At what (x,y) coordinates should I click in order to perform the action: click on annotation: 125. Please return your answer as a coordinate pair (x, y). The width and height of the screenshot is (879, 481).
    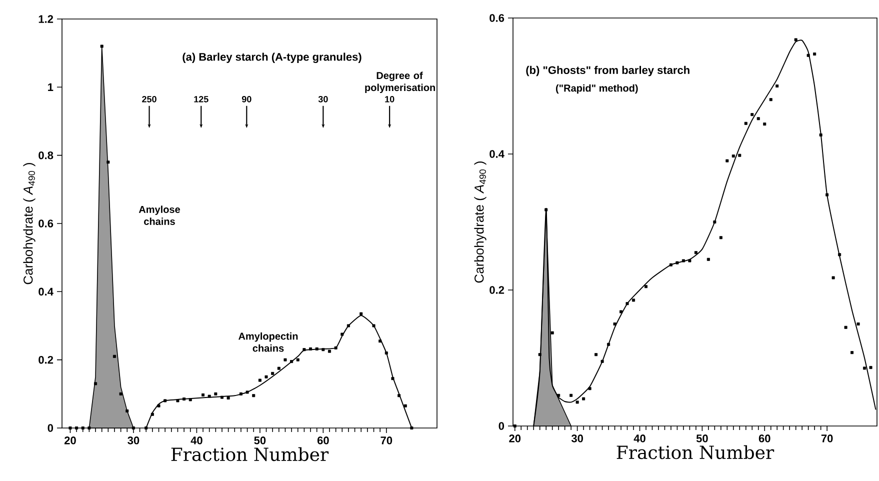
    Looking at the image, I should click on (201, 99).